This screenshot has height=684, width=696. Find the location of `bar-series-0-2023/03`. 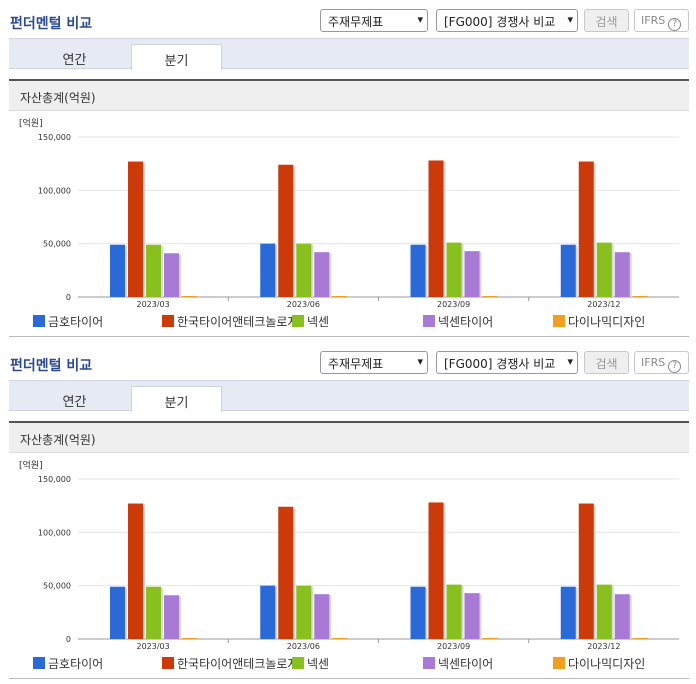

bar-series-0-2023/03 is located at coordinates (117, 612).